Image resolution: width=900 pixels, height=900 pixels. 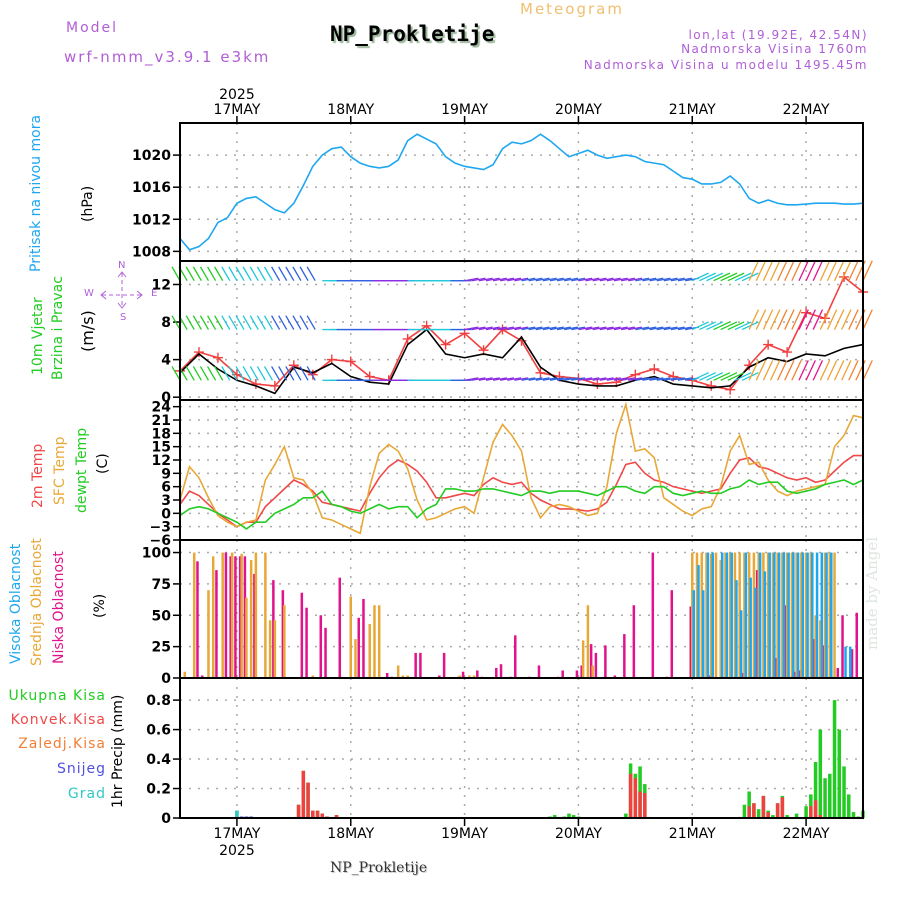 I want to click on bottom-year-label: 2025, so click(x=237, y=851).